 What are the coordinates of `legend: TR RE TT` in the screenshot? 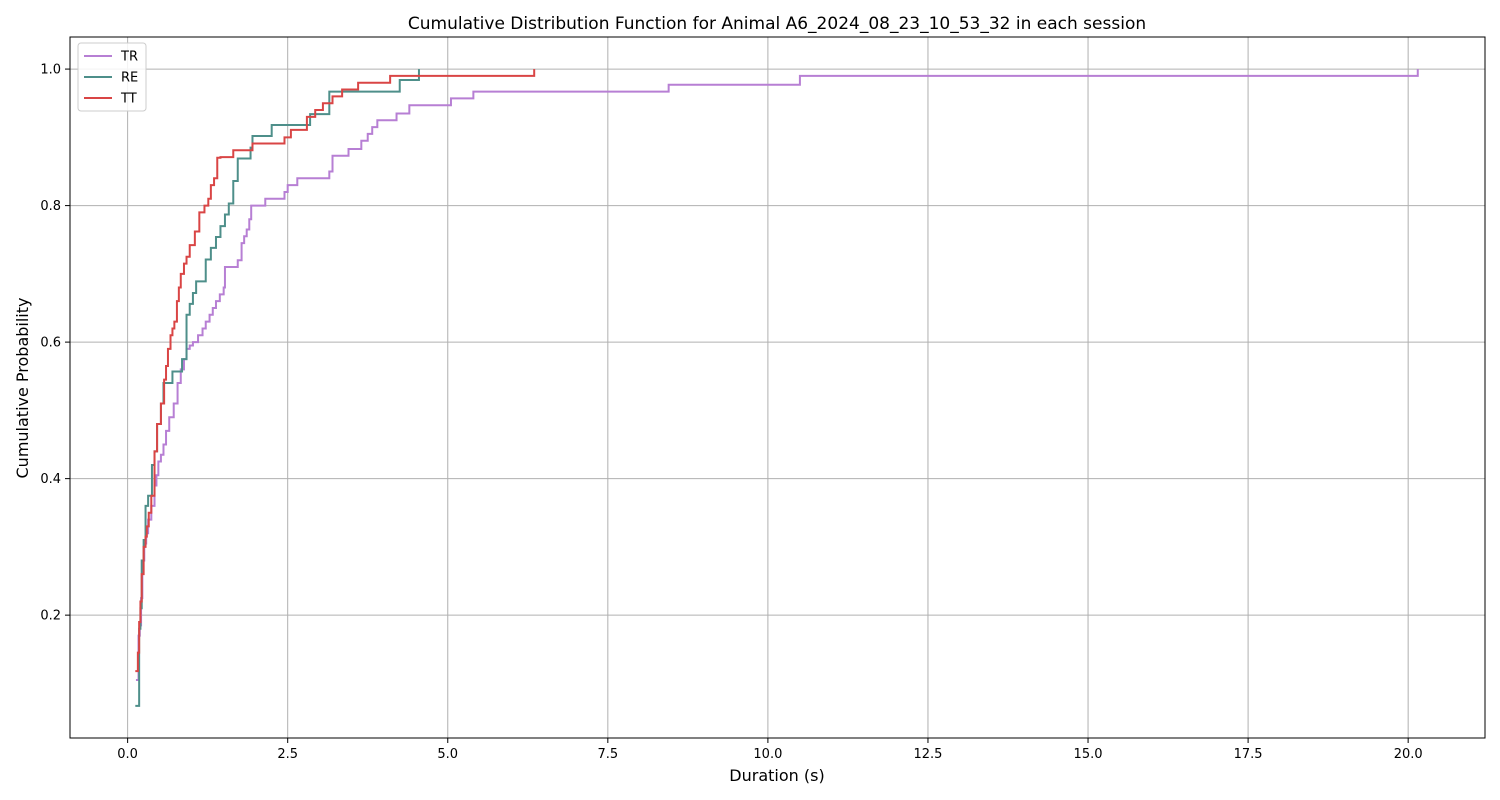 It's located at (112, 77).